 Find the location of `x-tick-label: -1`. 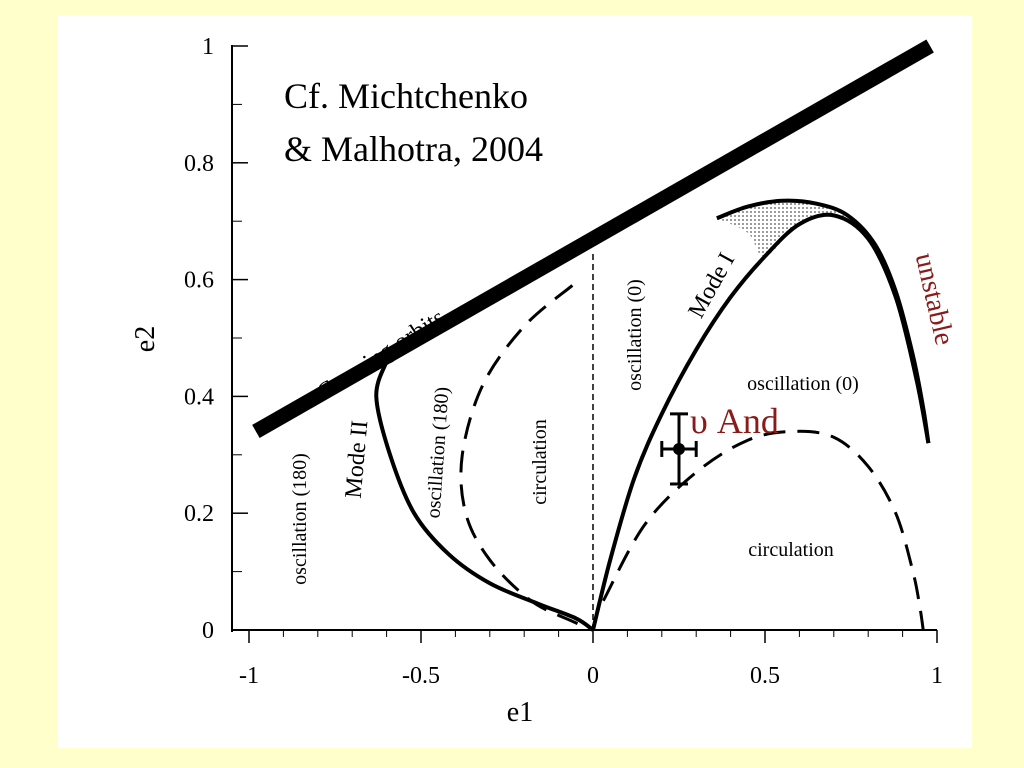

x-tick-label: -1 is located at coordinates (249, 676).